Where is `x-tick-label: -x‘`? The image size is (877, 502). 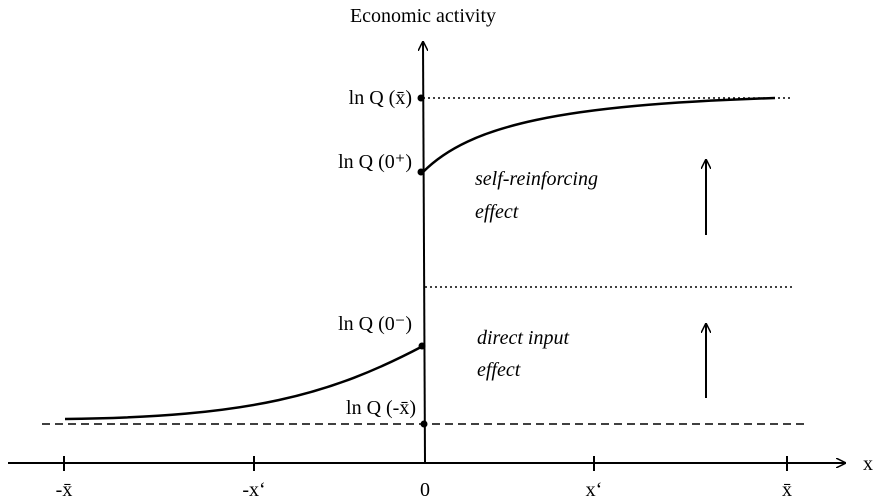 x-tick-label: -x‘ is located at coordinates (253, 490).